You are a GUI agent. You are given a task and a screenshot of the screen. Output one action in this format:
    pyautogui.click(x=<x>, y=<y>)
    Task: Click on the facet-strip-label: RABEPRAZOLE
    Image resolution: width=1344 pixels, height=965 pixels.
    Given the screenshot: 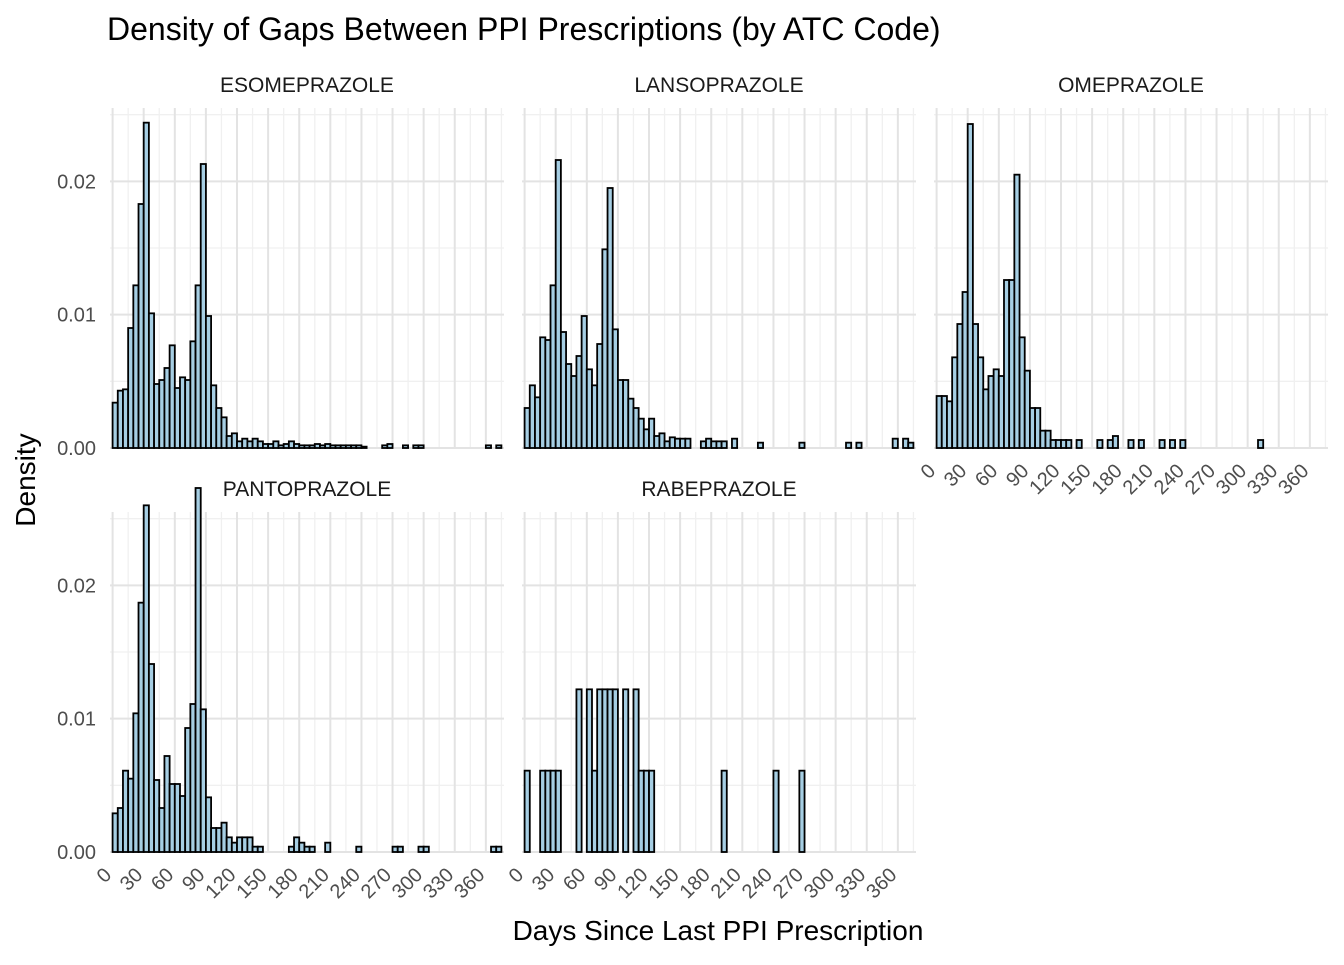 What is the action you would take?
    pyautogui.click(x=718, y=489)
    